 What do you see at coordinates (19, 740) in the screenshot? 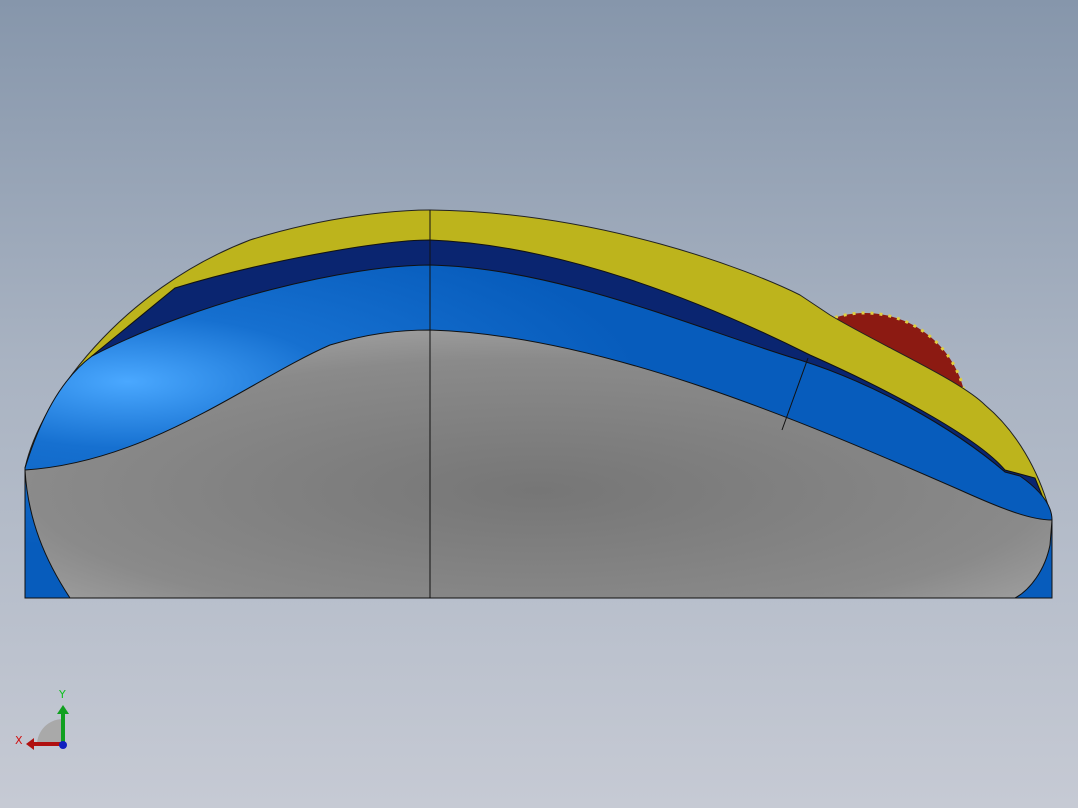
I see `x-axis-label: X` at bounding box center [19, 740].